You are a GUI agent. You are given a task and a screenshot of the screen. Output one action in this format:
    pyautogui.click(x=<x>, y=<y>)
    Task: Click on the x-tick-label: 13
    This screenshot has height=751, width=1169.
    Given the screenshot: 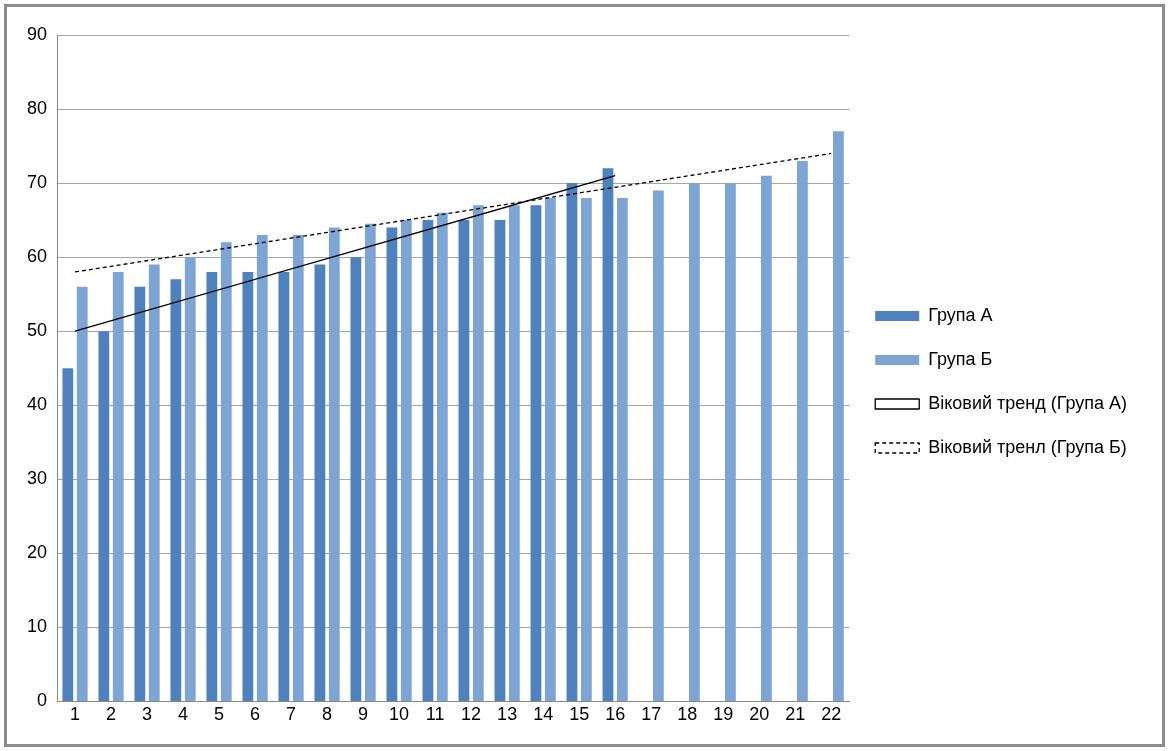 What is the action you would take?
    pyautogui.click(x=507, y=714)
    